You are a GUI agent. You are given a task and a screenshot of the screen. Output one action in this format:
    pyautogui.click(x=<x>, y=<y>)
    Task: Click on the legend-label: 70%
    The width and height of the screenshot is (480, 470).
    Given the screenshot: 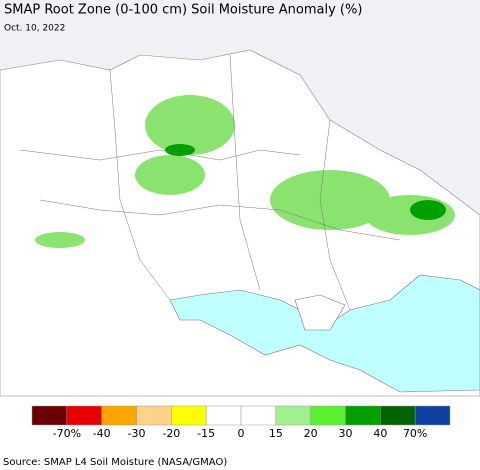 What is the action you would take?
    pyautogui.click(x=415, y=433)
    